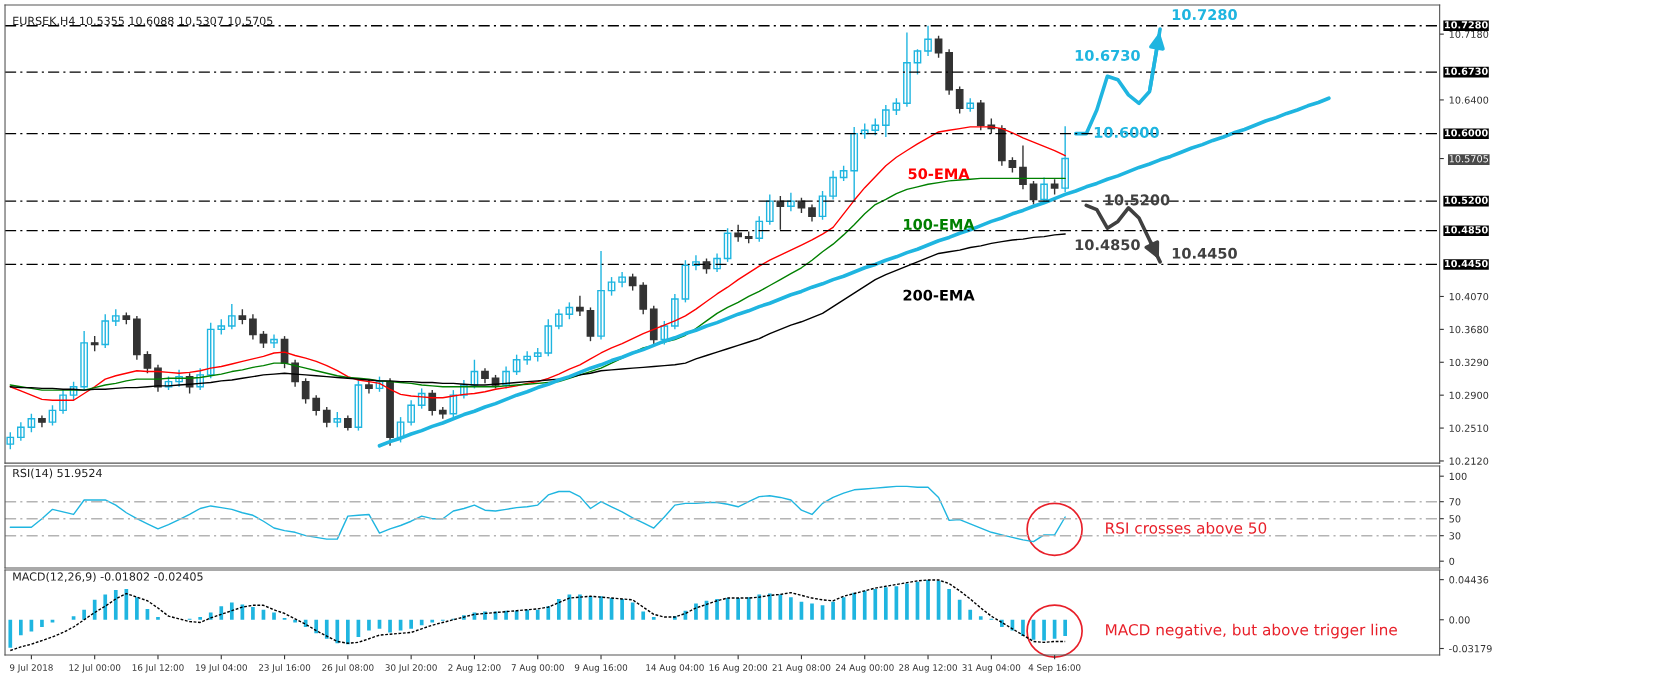  I want to click on text: EURSEK,H4 10.5355 10.6088 10.5307 10.5705, so click(143, 21).